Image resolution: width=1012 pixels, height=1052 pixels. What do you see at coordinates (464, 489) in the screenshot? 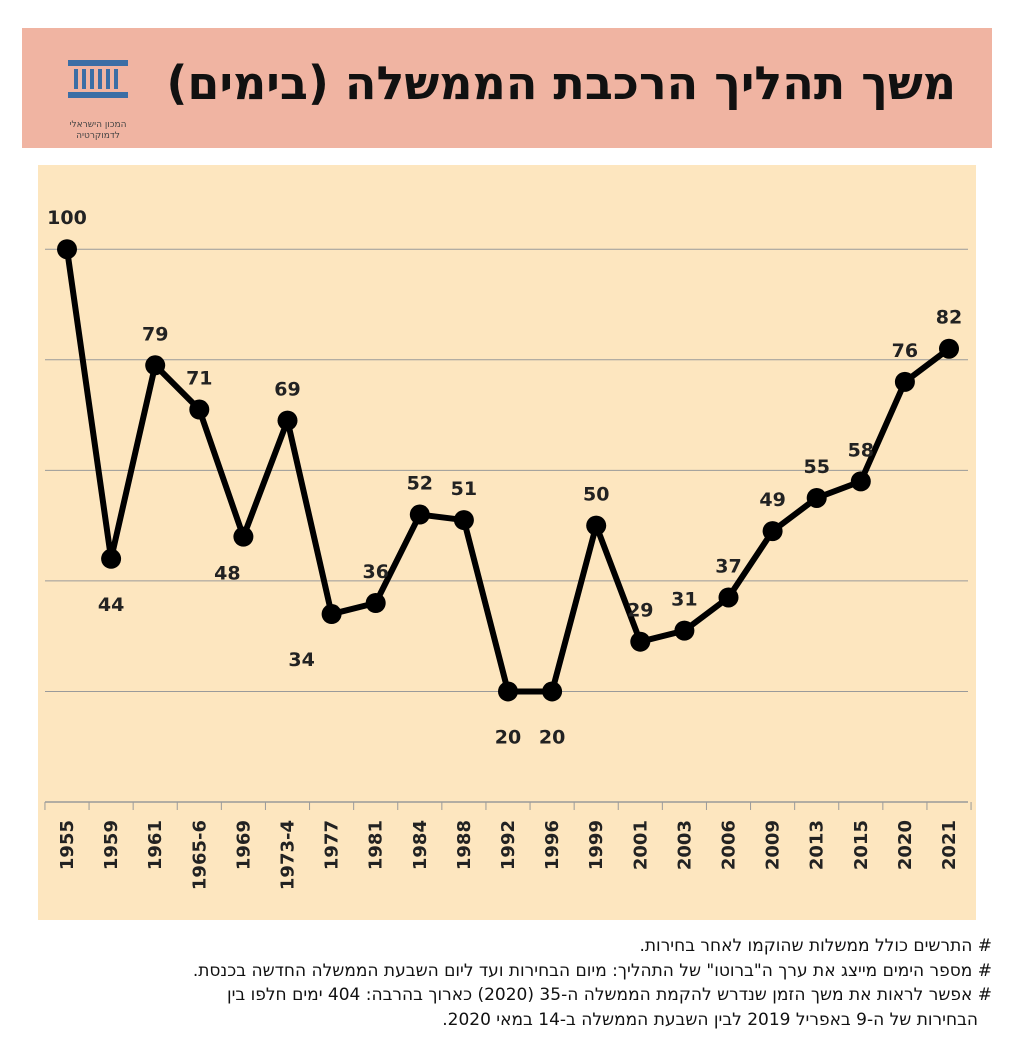
I see `data-label: 51` at bounding box center [464, 489].